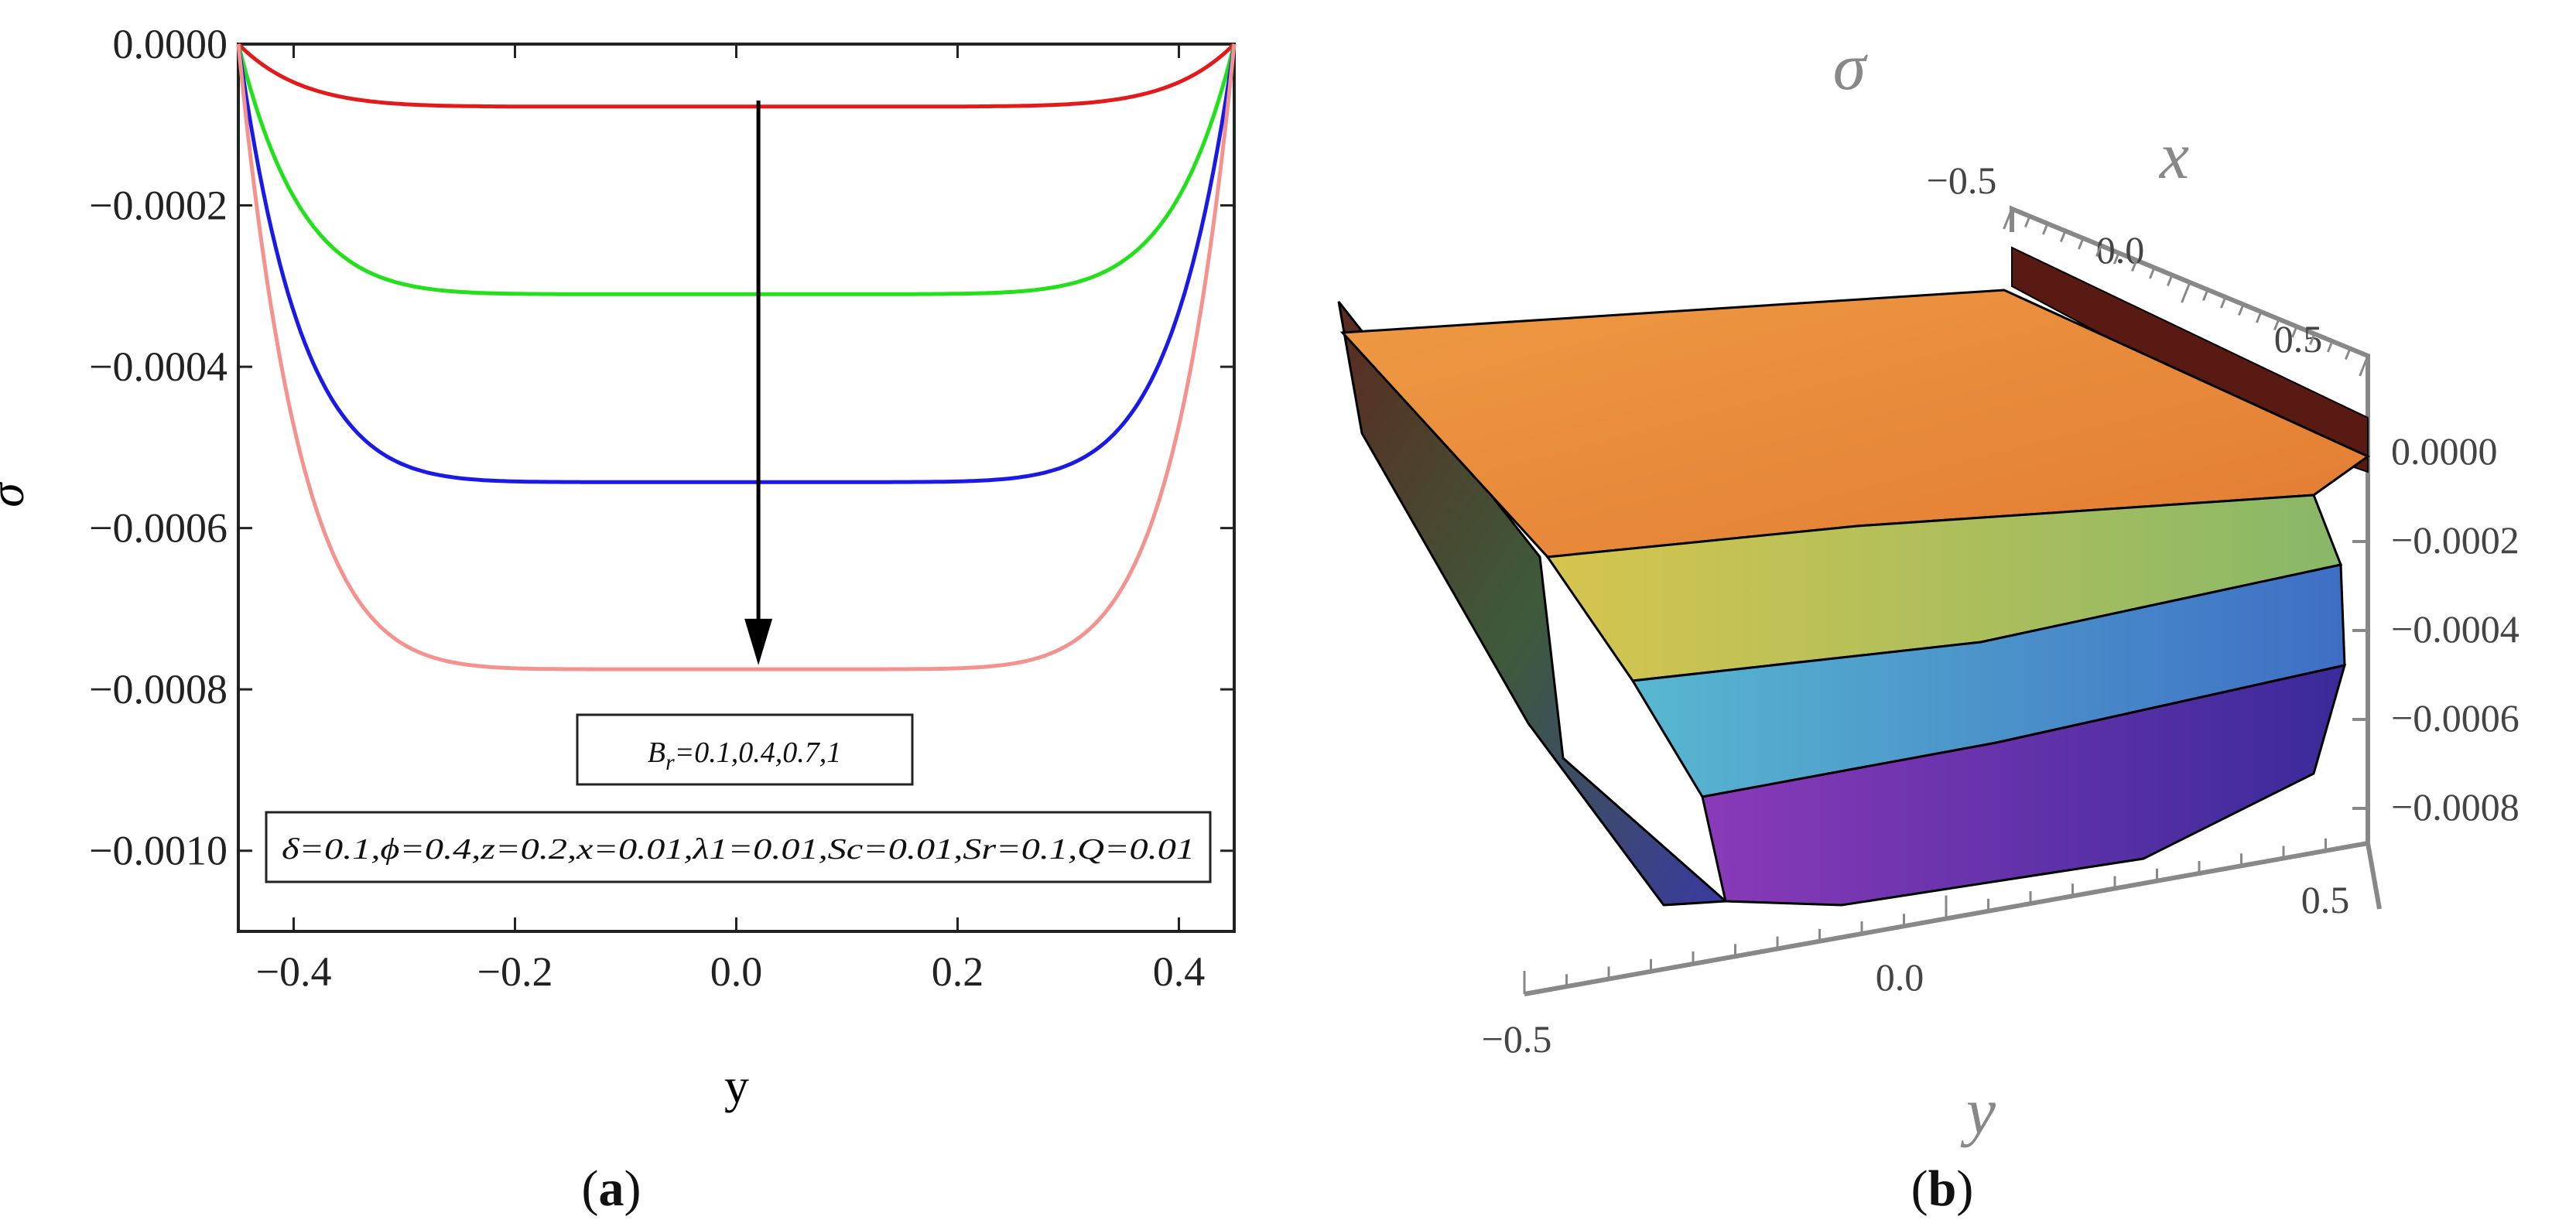 This screenshot has height=1230, width=2576. What do you see at coordinates (515, 972) in the screenshot?
I see `x-tick-label: −0.2` at bounding box center [515, 972].